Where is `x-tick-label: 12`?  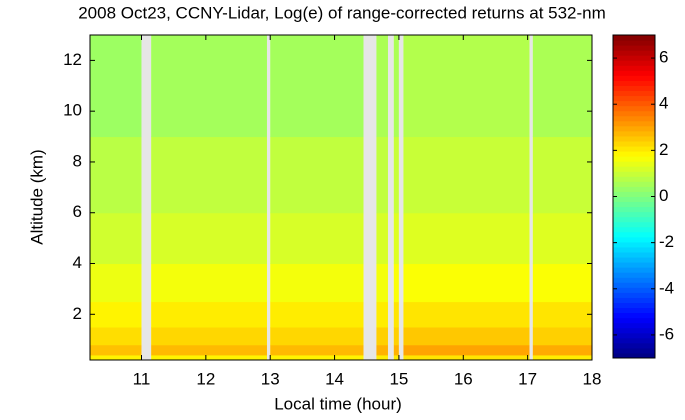
x-tick-label: 12 is located at coordinates (205, 378).